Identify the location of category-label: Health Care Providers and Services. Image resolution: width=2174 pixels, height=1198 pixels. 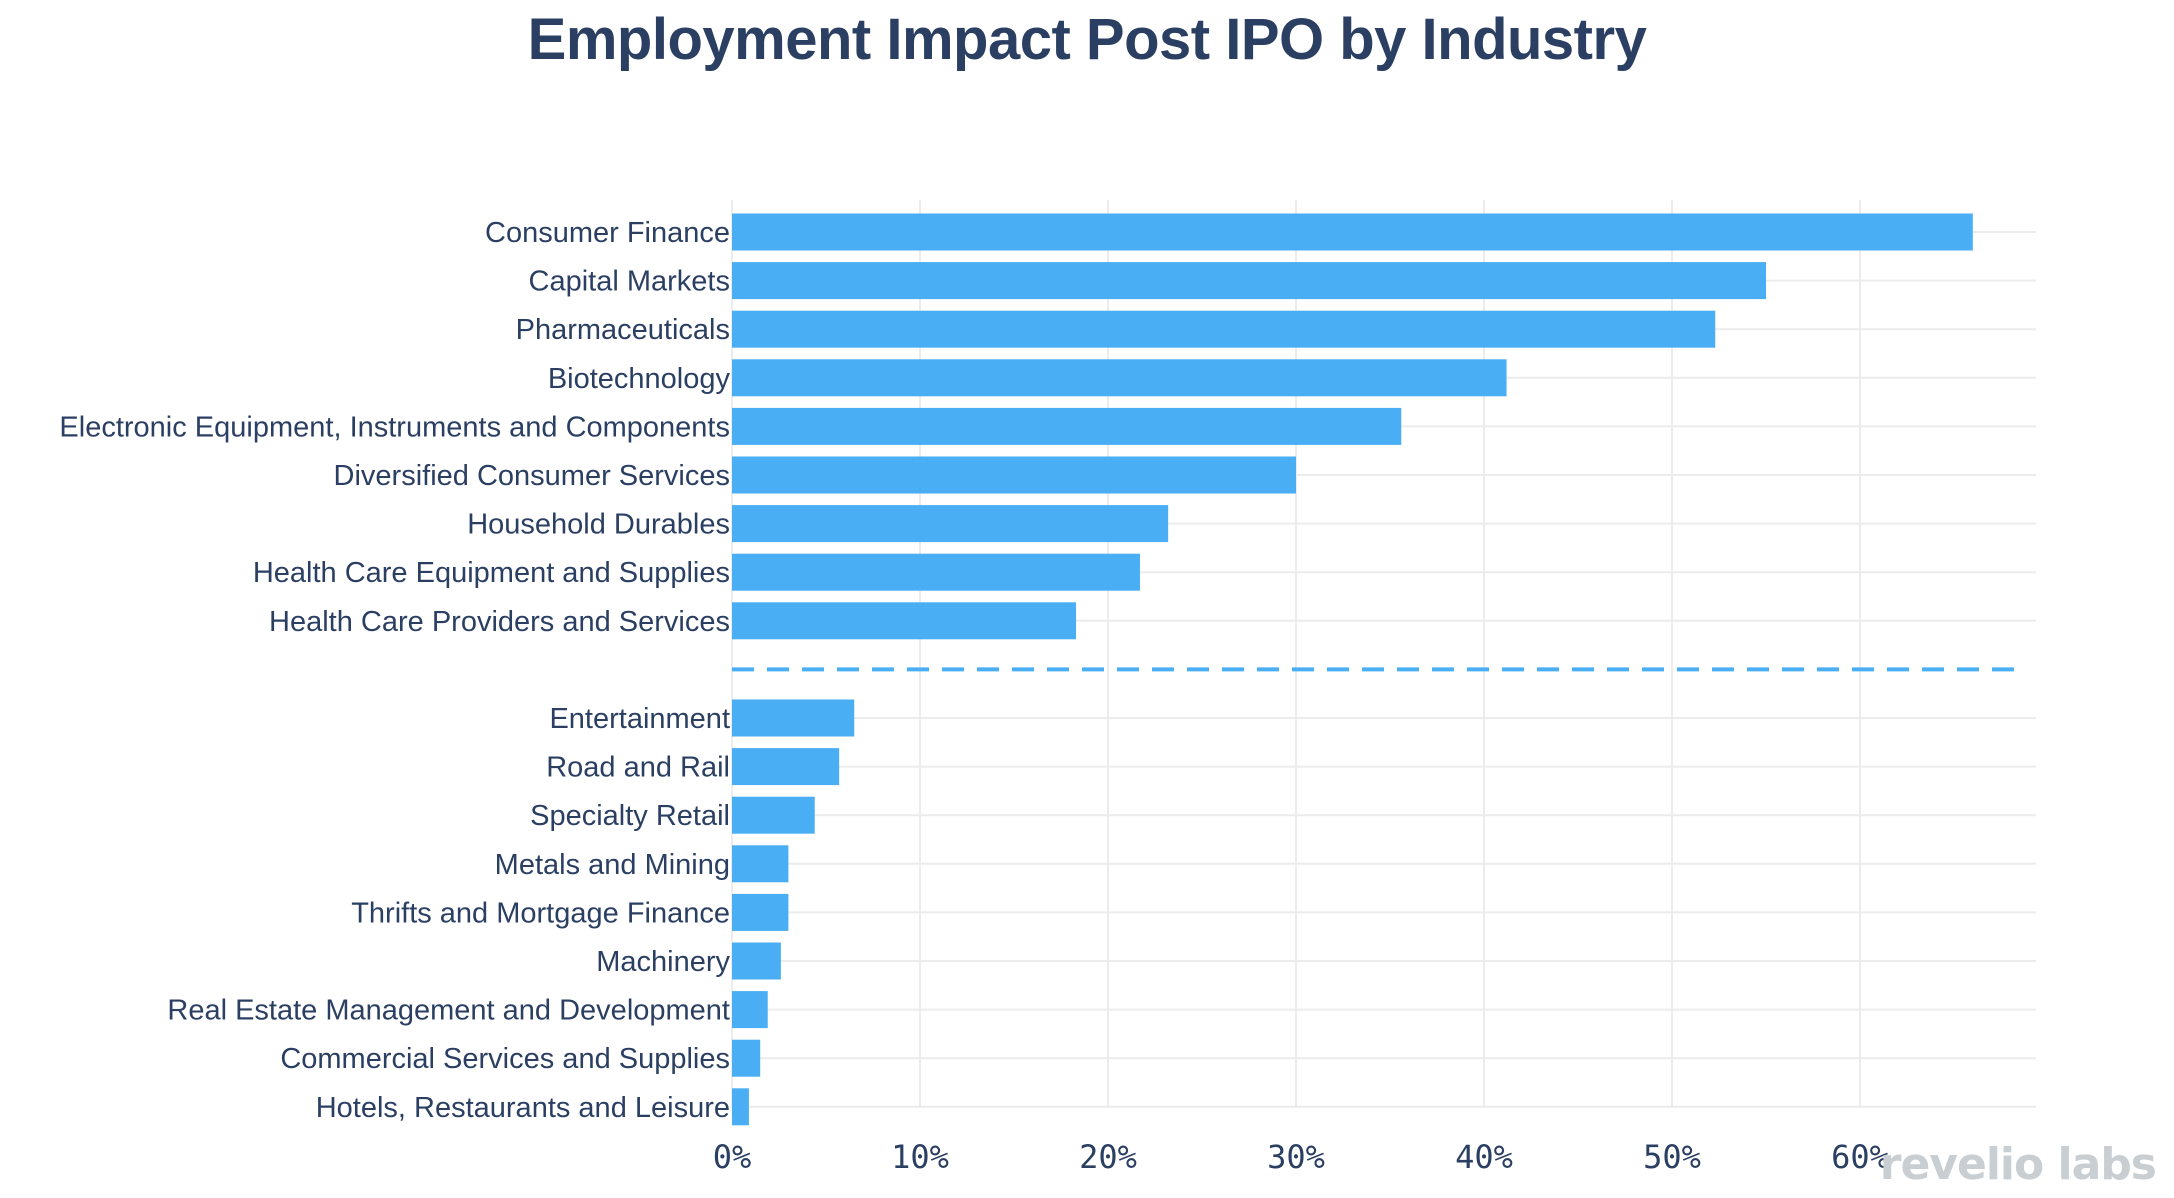
(499, 622).